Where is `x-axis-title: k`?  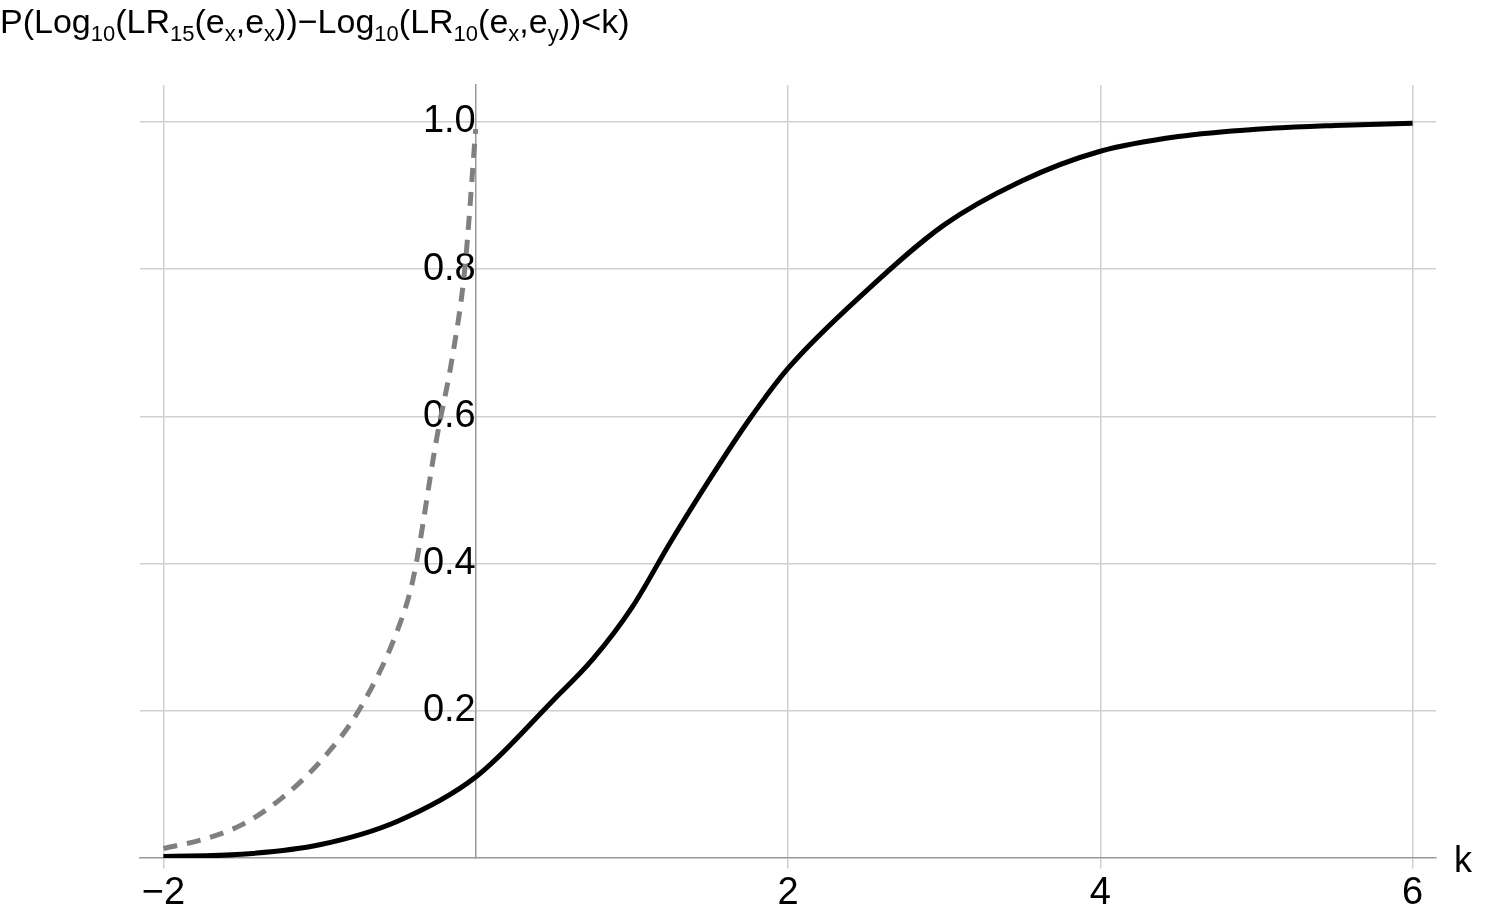
x-axis-title: k is located at coordinates (1463, 859).